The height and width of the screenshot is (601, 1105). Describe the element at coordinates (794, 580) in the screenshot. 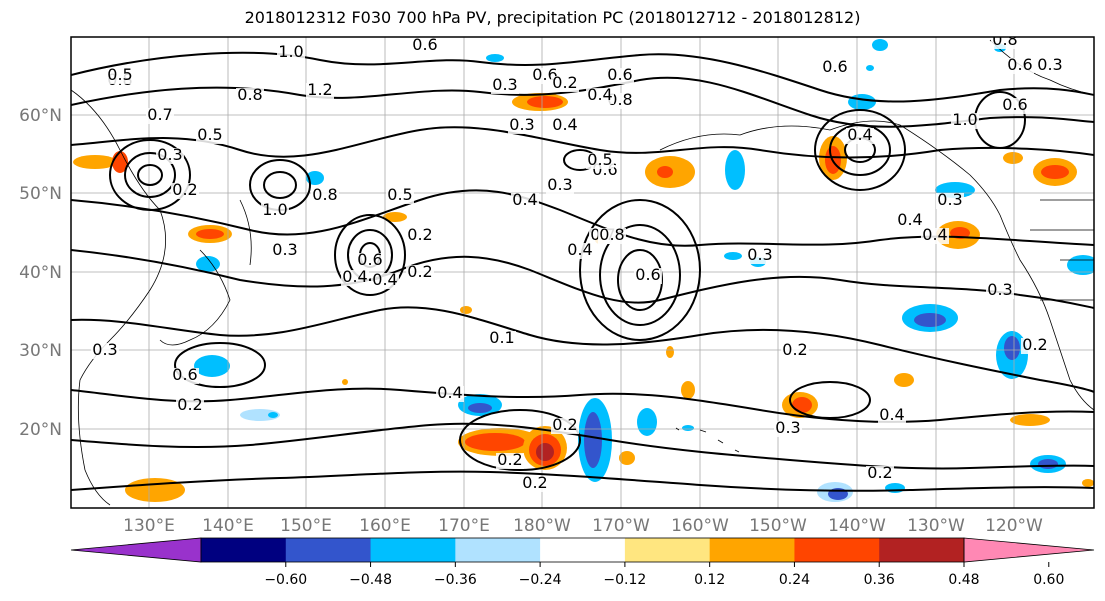

I see `colorbar-tick-label: 0.24` at that location.